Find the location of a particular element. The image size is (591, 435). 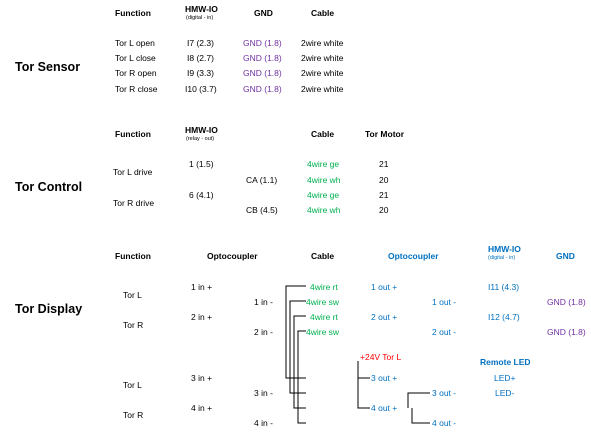

section-title-tor-display: Tor Display is located at coordinates (49, 309).